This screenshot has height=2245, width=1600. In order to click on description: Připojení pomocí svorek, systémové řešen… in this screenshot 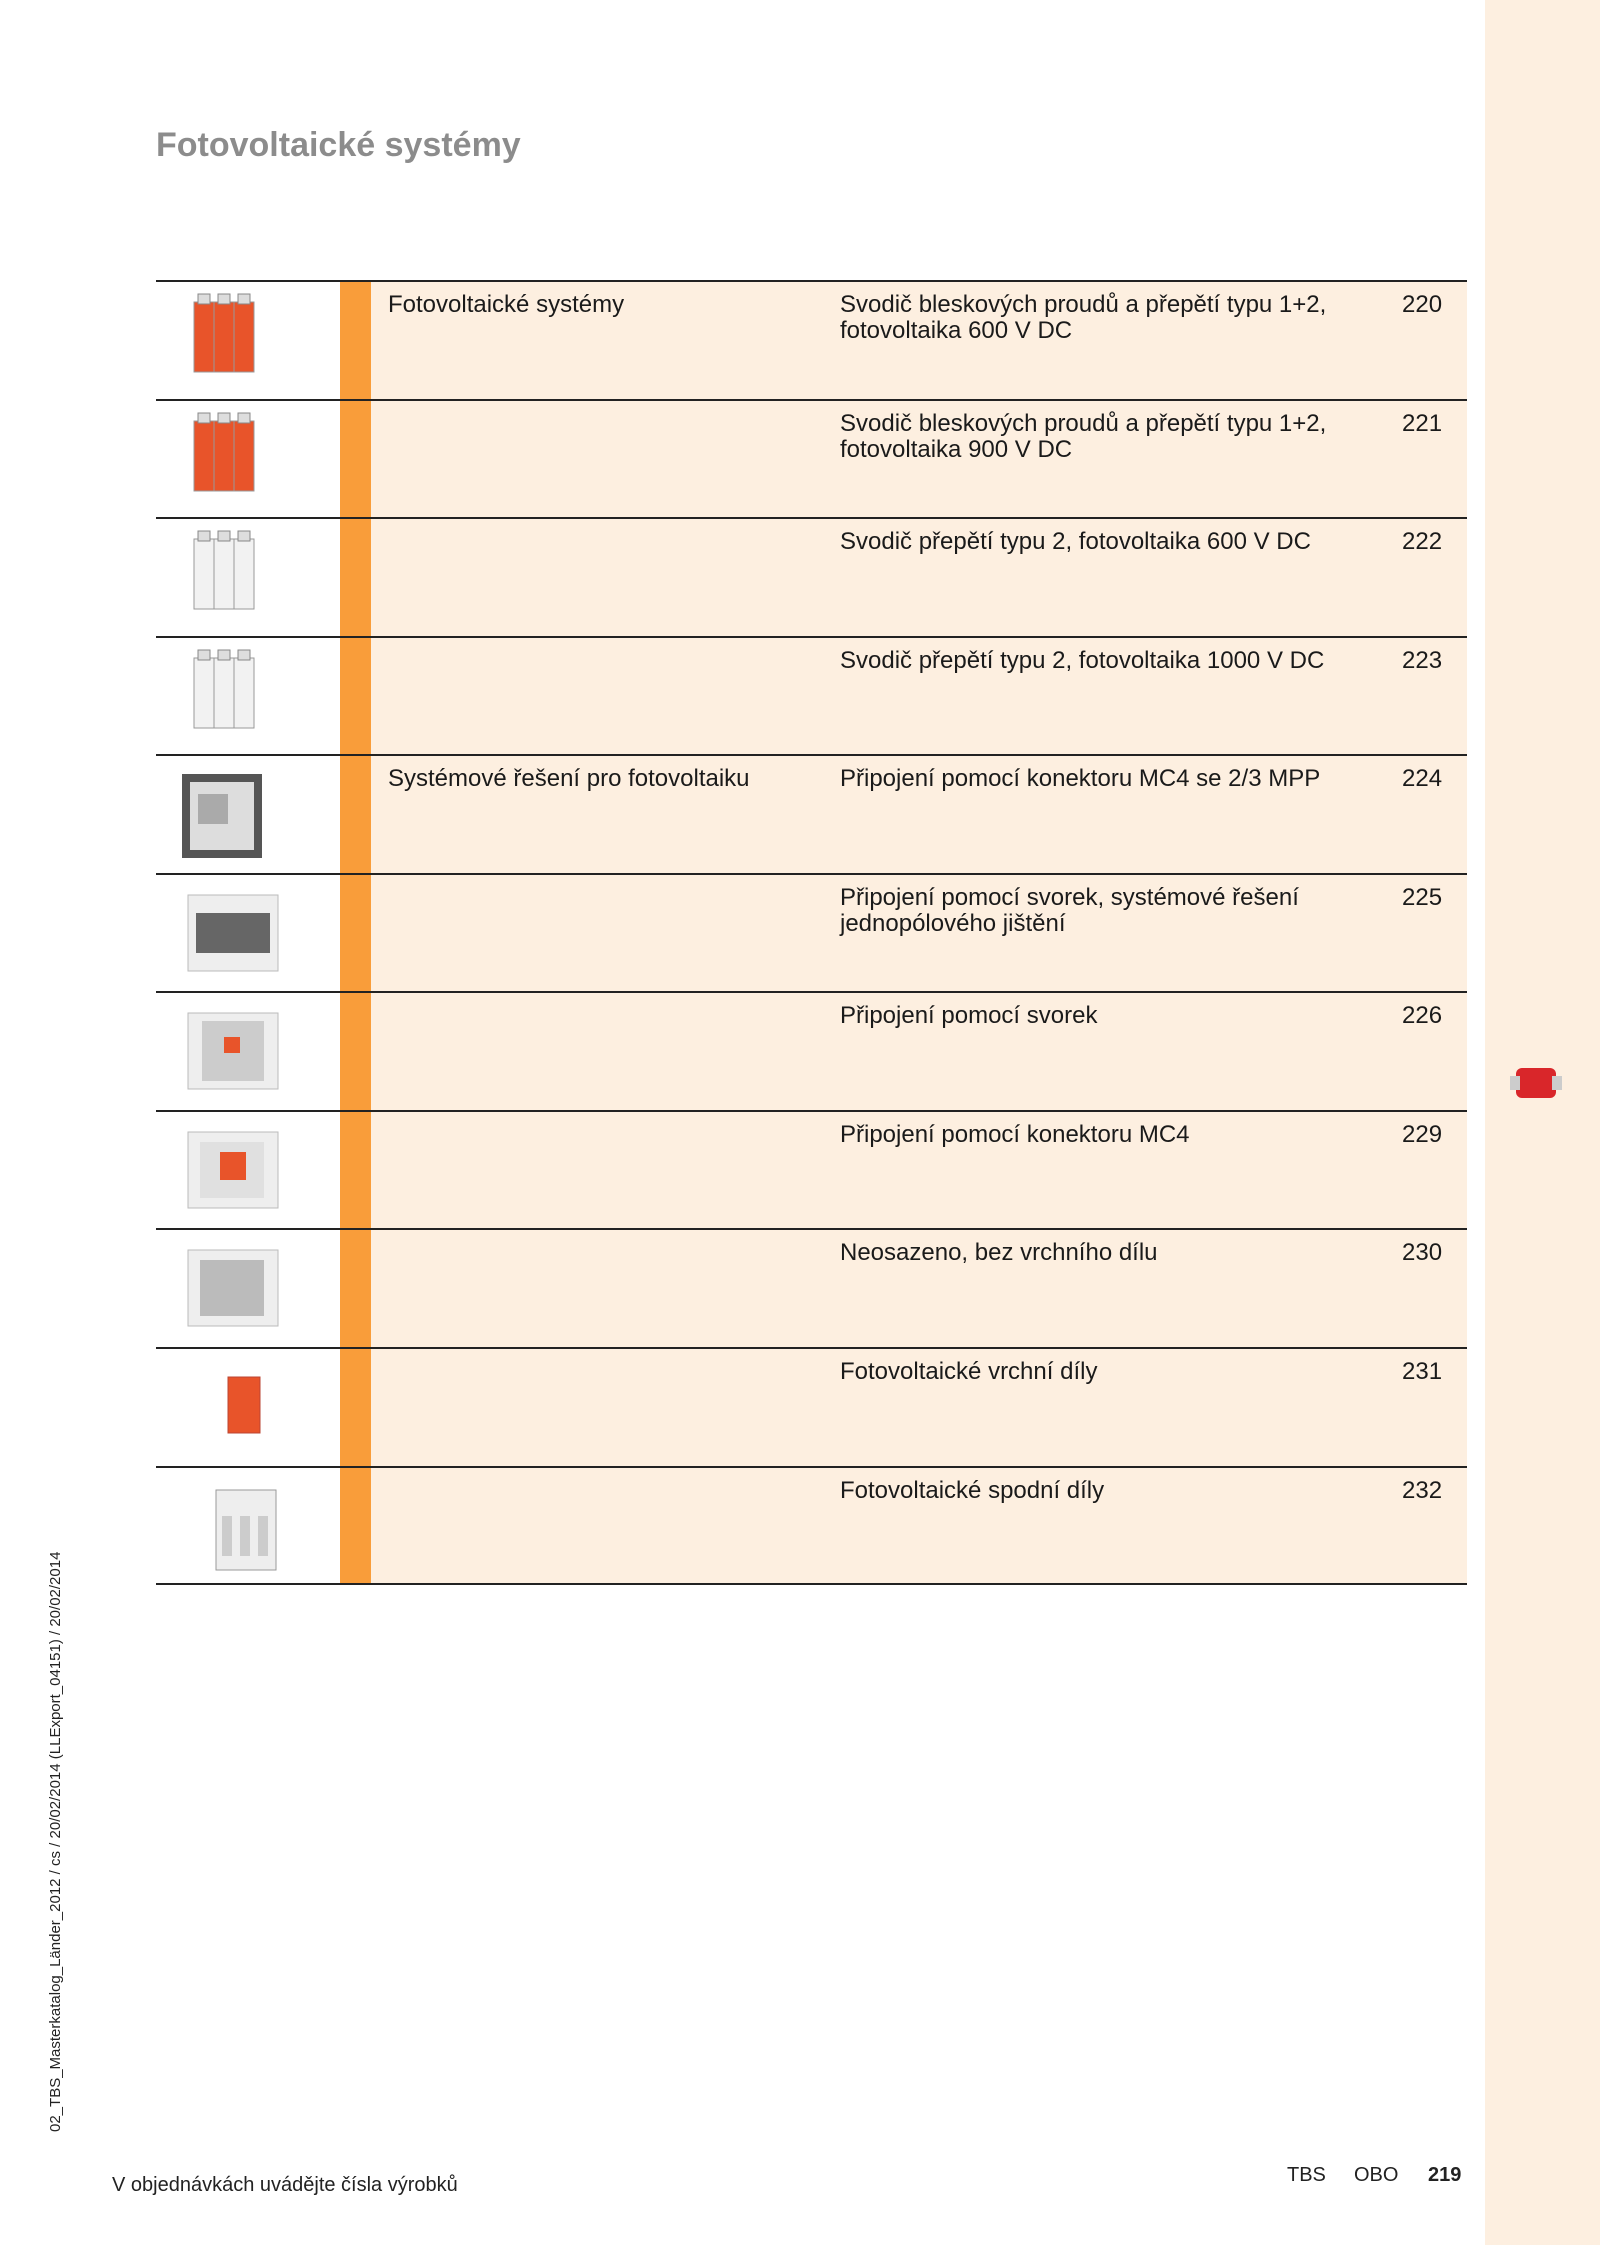, I will do `click(1069, 910)`.